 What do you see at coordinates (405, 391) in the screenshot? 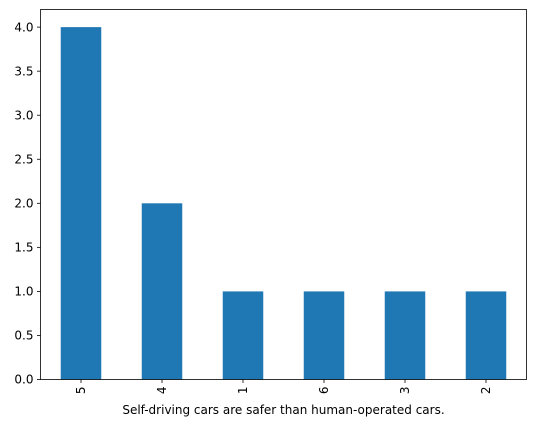
I see `x-tick-label: 3` at bounding box center [405, 391].